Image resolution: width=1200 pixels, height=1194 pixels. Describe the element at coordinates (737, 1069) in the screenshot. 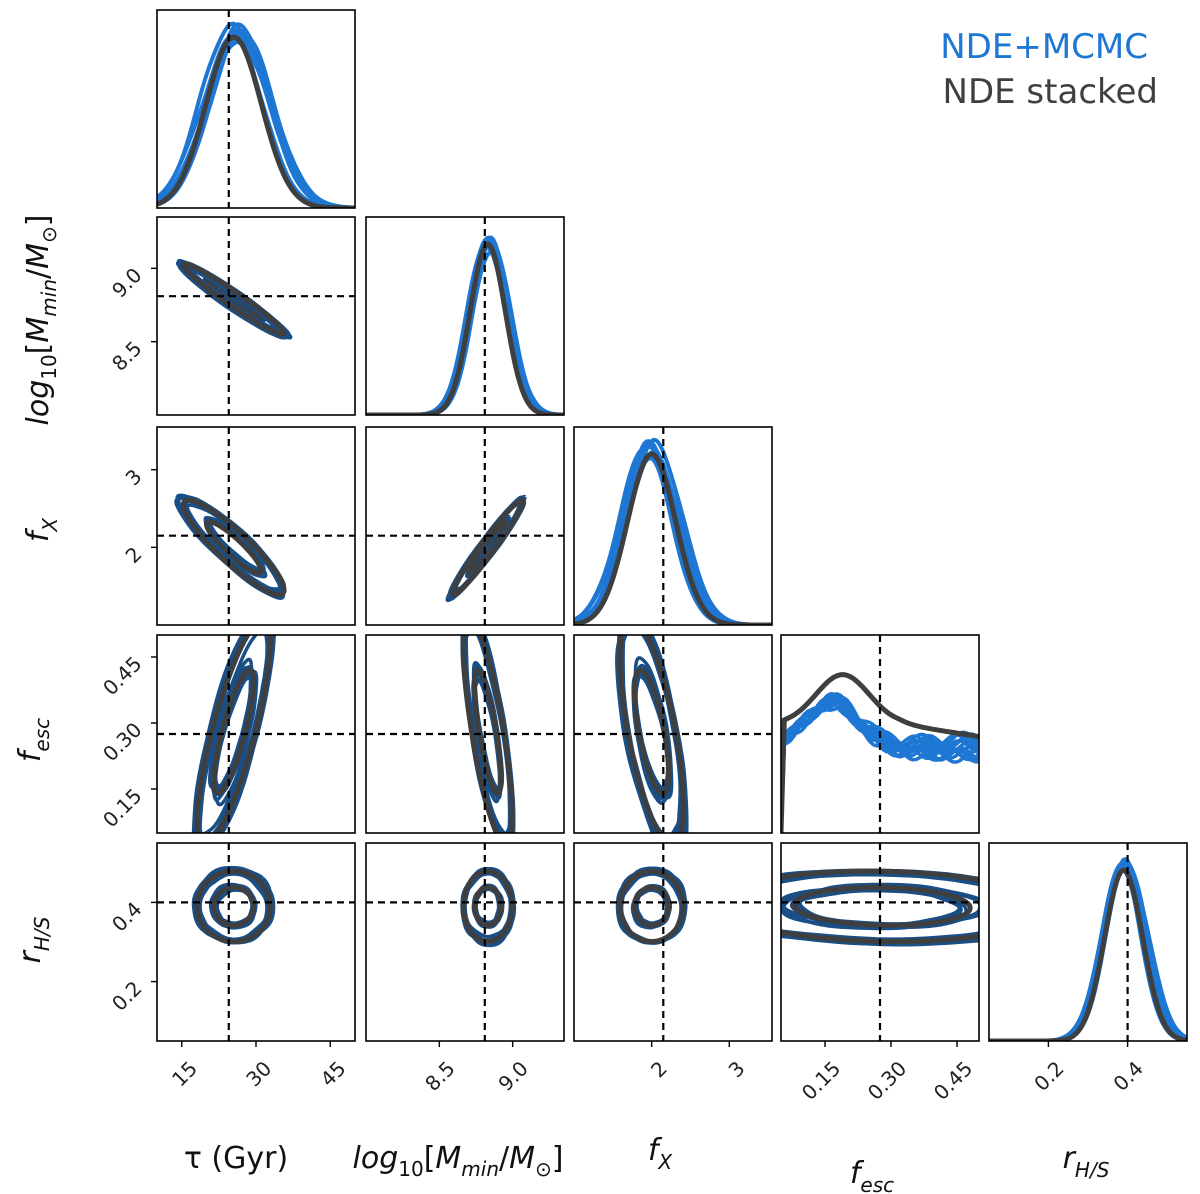

I see `x-tick-label: 3` at that location.